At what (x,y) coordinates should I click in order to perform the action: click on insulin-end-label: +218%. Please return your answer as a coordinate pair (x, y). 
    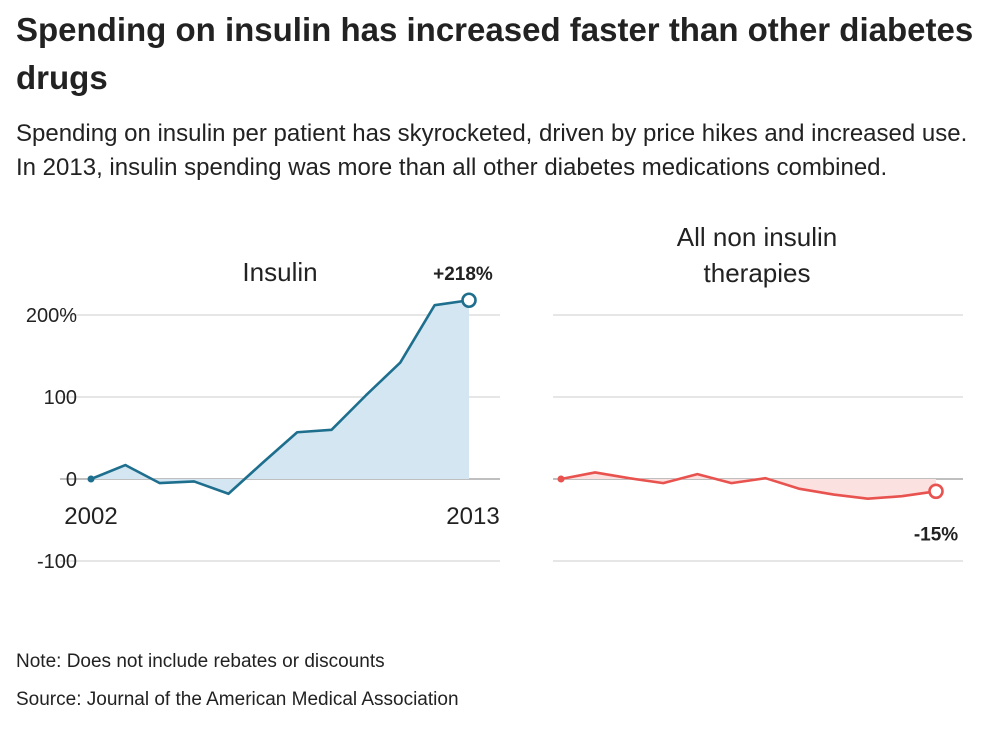
    Looking at the image, I should click on (463, 274).